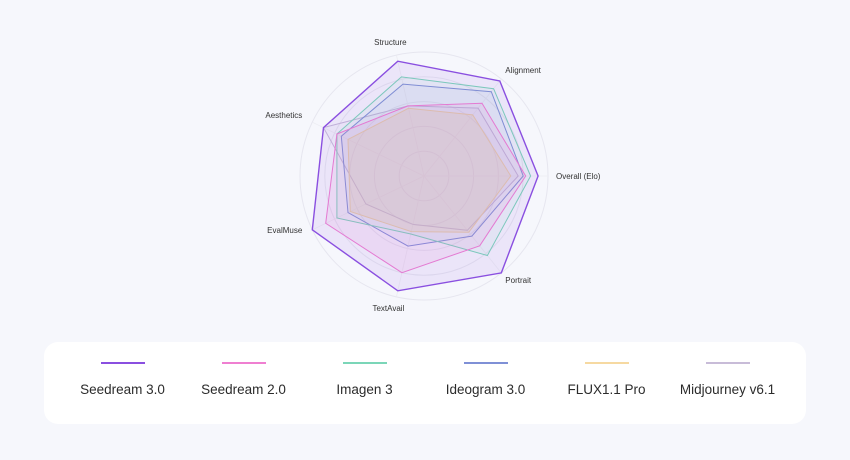 The height and width of the screenshot is (460, 850). Describe the element at coordinates (244, 379) in the screenshot. I see `legend-item-seedream-2: Seedream 2.0` at that location.